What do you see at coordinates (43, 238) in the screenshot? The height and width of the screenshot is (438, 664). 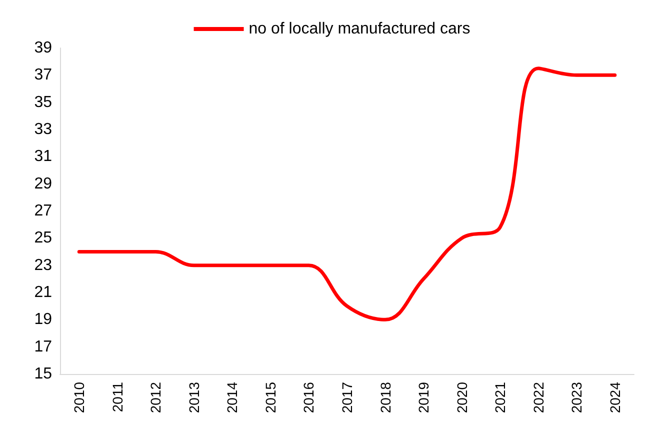 I see `y-tick-label: 25` at bounding box center [43, 238].